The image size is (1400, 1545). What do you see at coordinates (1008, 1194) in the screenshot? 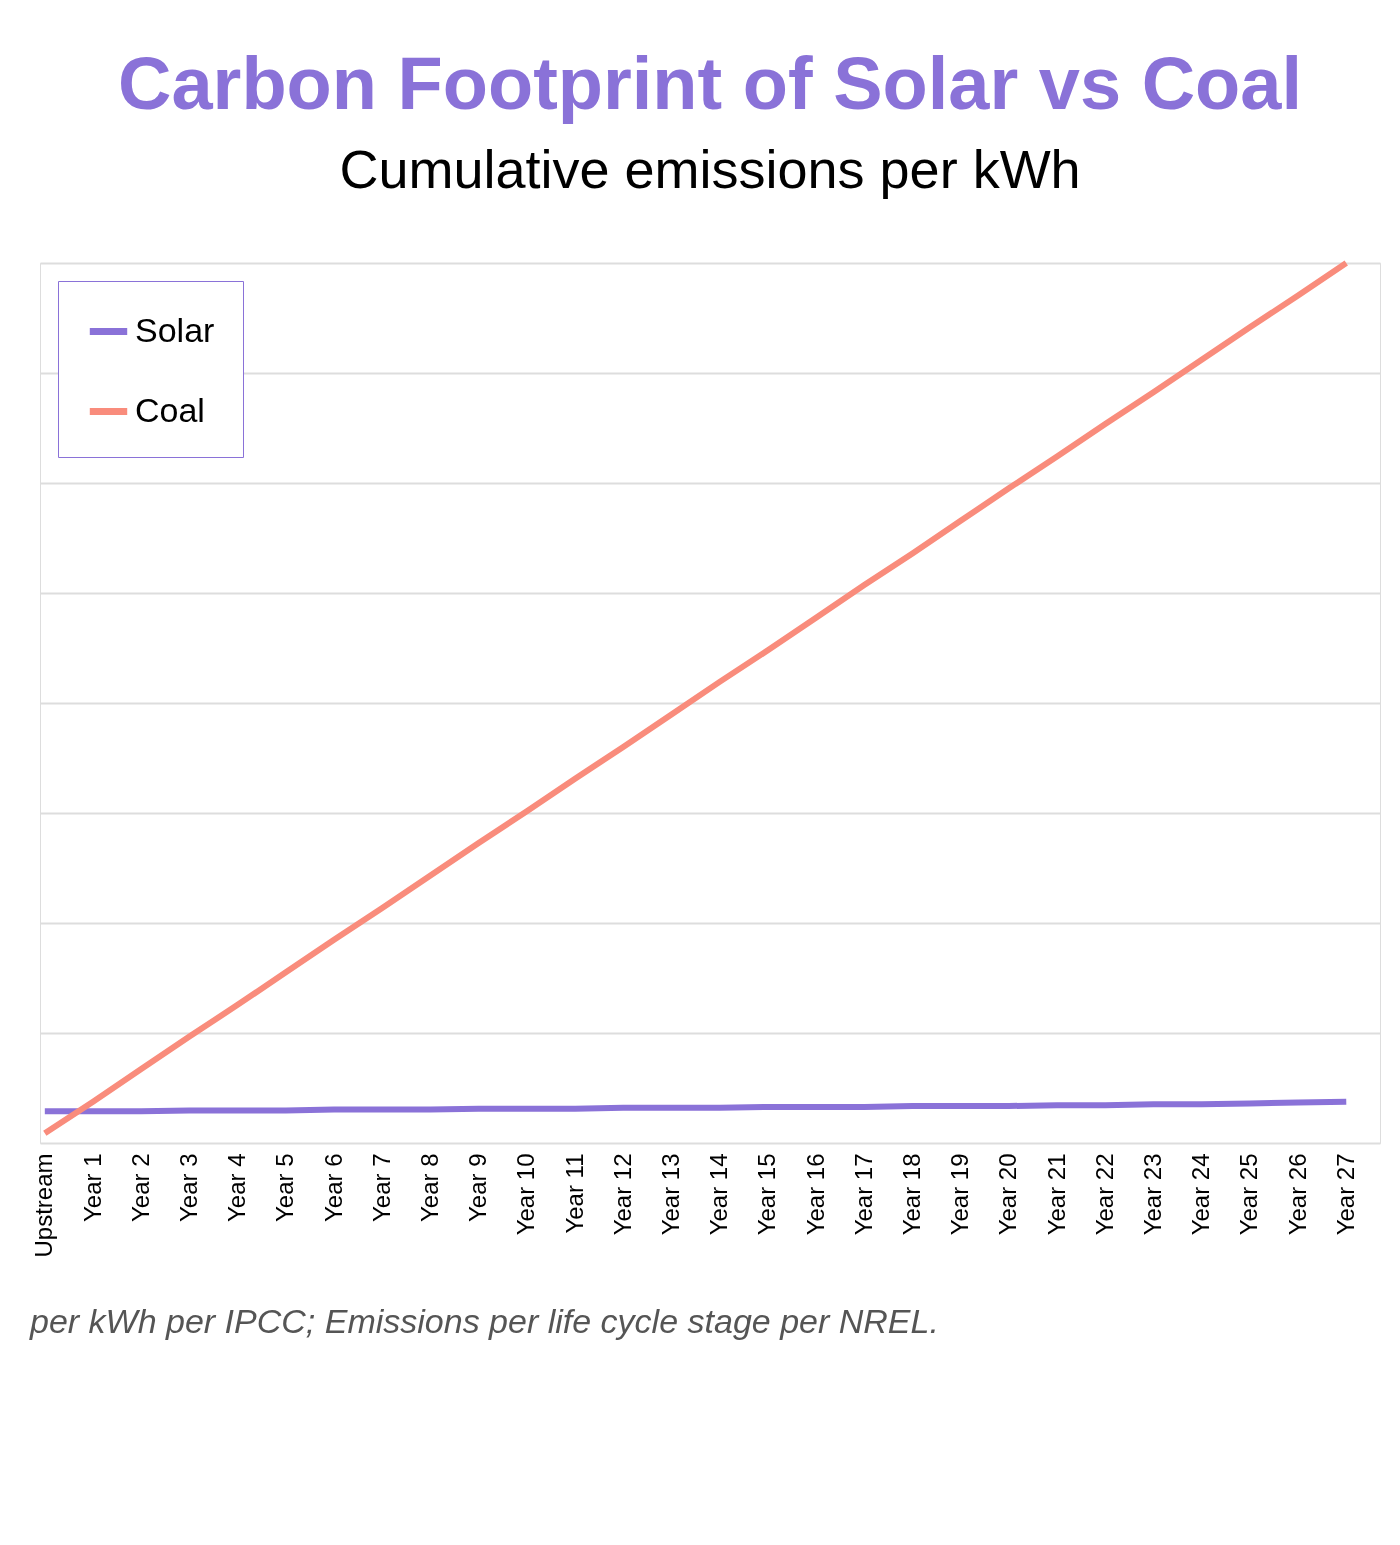
I see `x-tick-label: Year 20` at bounding box center [1008, 1194].